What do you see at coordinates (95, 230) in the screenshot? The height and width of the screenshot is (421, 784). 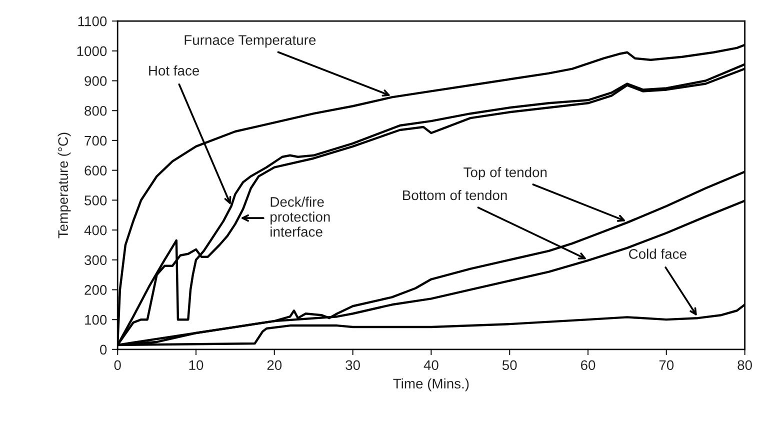 I see `y-tick-label: 400` at bounding box center [95, 230].